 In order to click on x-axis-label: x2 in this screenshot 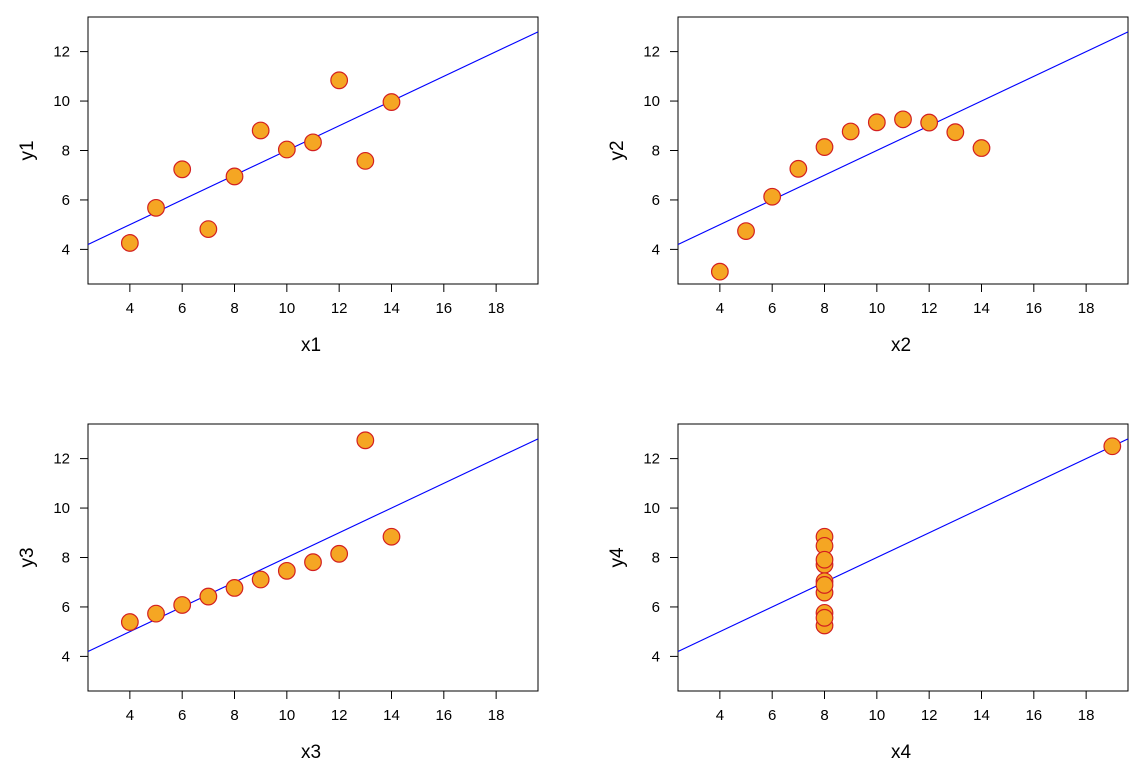, I will do `click(901, 345)`.